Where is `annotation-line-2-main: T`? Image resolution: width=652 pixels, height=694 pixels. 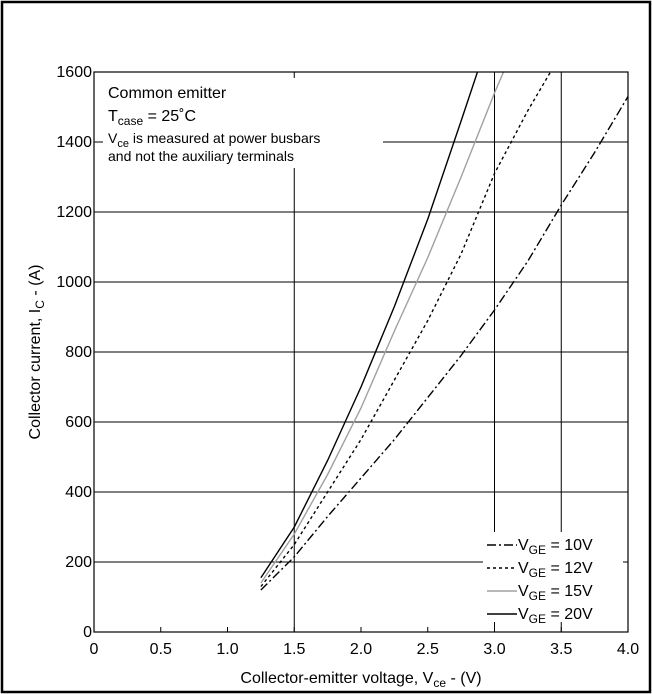 annotation-line-2-main: T is located at coordinates (113, 116).